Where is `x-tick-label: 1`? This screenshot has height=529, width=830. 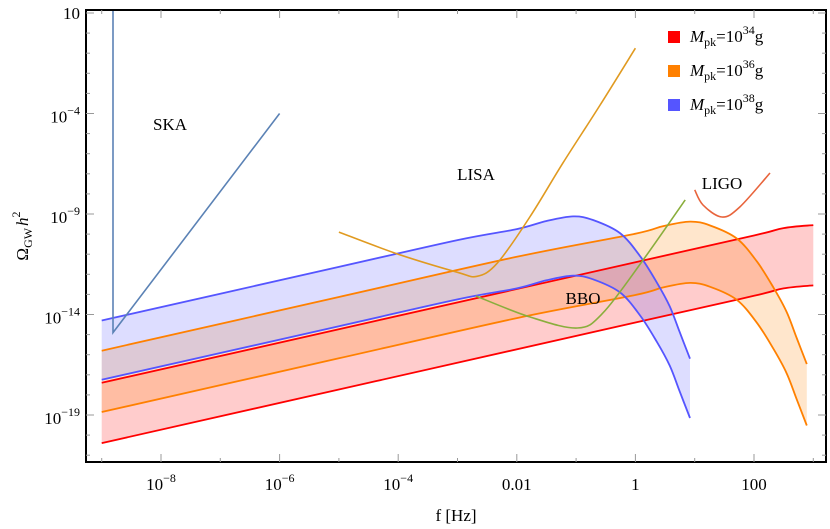
x-tick-label: 1 is located at coordinates (635, 484).